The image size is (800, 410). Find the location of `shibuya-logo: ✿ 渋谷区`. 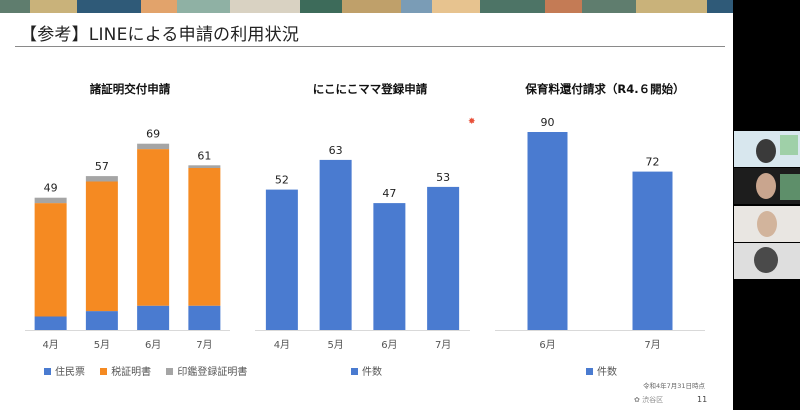

shibuya-logo: ✿ 渋谷区 is located at coordinates (649, 400).